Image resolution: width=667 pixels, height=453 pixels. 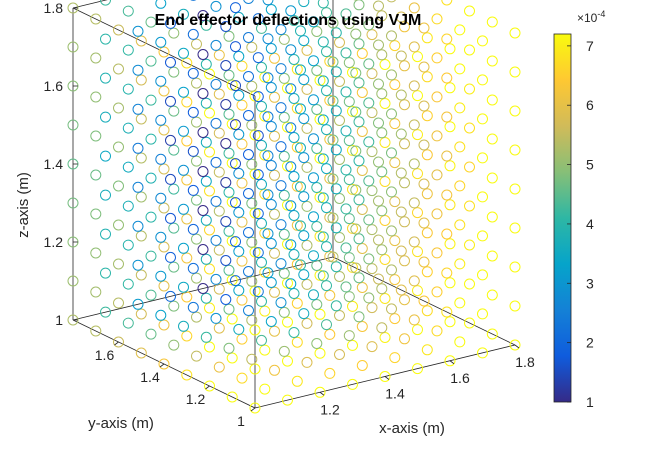 I want to click on chart-title: End effector deflections using VJM, so click(x=288, y=20).